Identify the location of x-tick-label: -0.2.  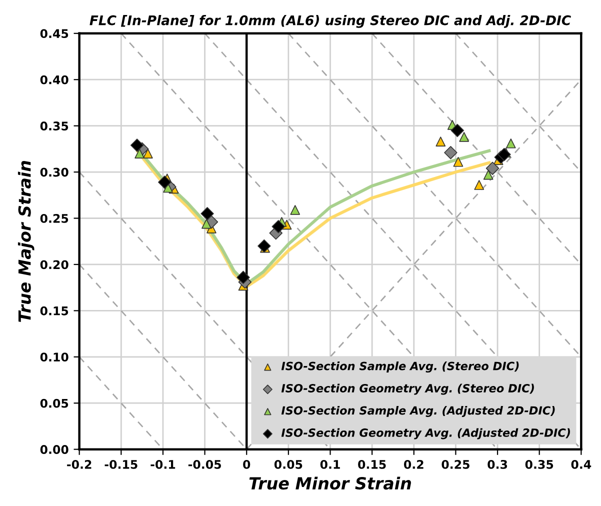
(79, 464).